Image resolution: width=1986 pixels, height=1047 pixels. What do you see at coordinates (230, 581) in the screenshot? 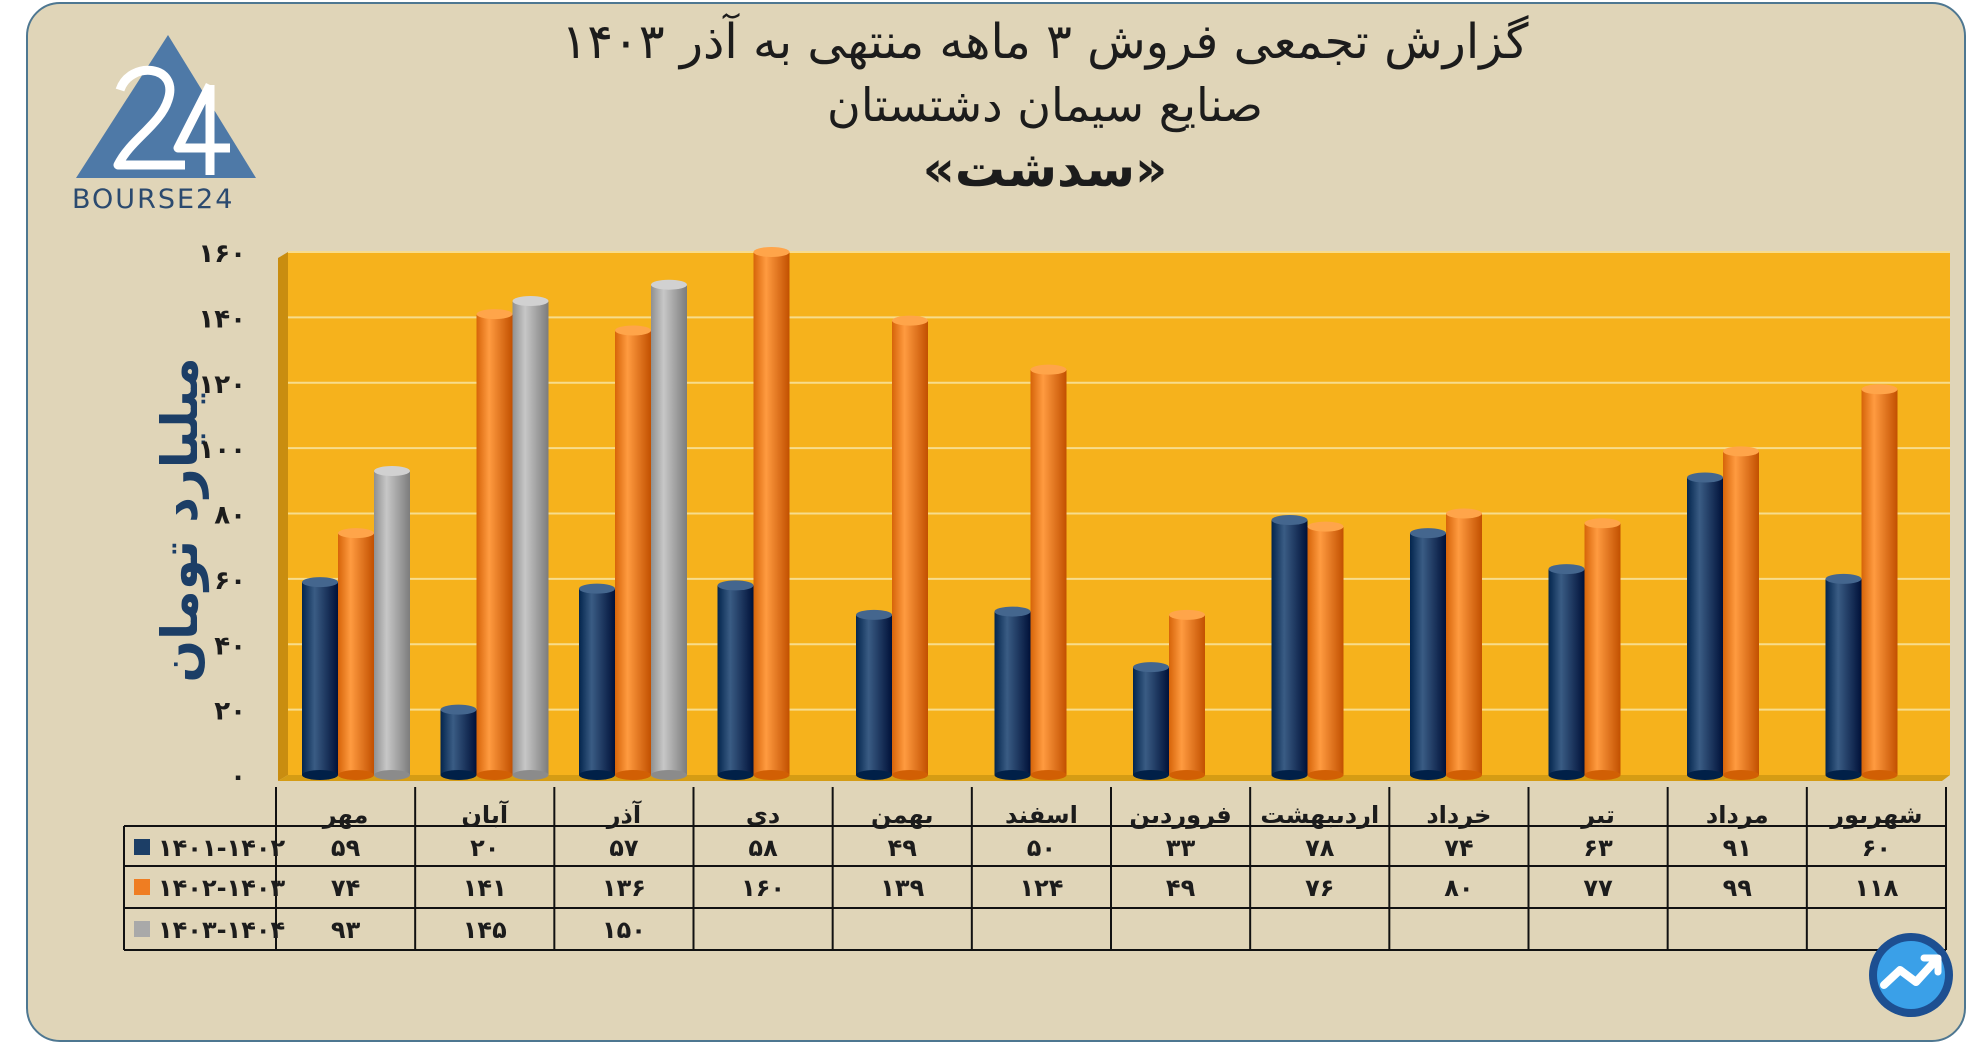
I see `y-tick-label: ۶۰` at bounding box center [230, 581].